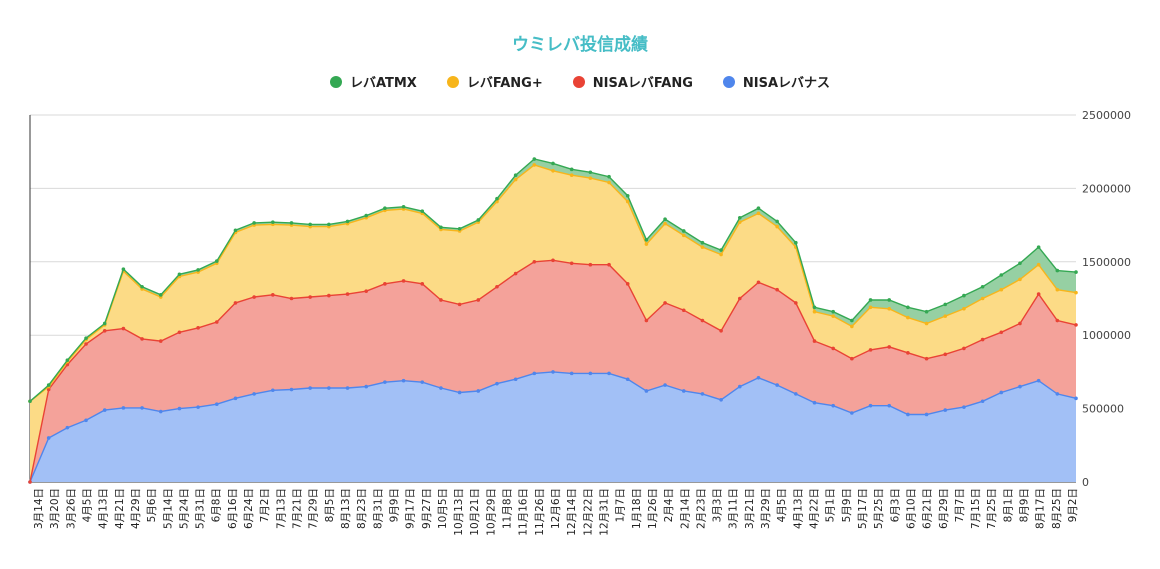 The height and width of the screenshot is (569, 1160). Describe the element at coordinates (427, 508) in the screenshot. I see `x-tick-label: 9月27日` at that location.